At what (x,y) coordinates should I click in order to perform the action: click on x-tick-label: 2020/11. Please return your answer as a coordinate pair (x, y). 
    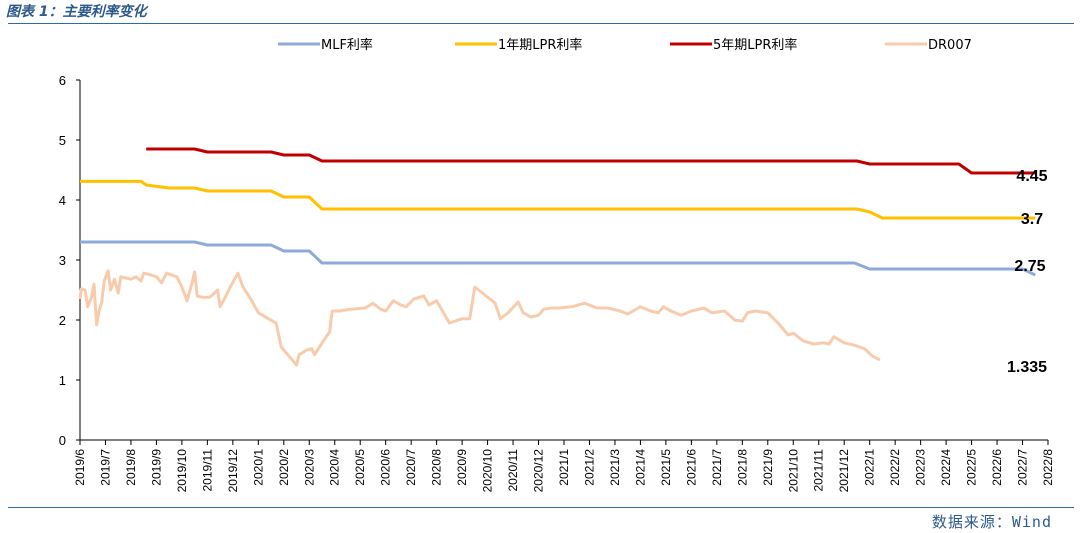
    Looking at the image, I should click on (513, 470).